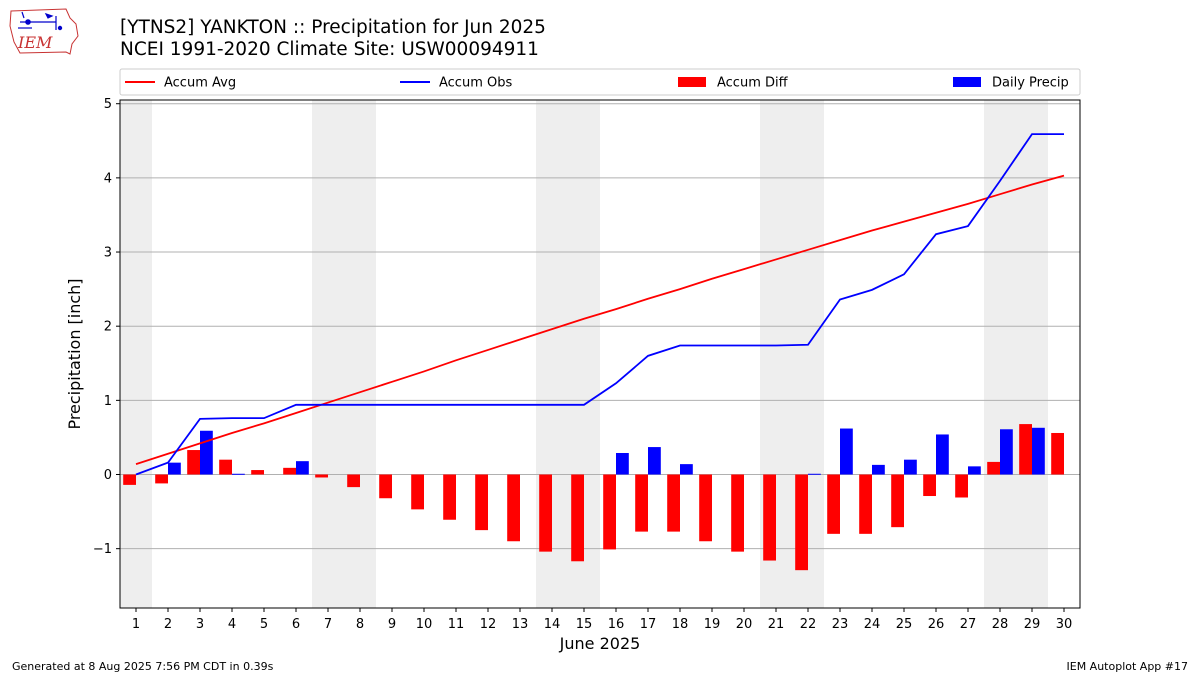 The height and width of the screenshot is (675, 1200). Describe the element at coordinates (40, 21) in the screenshot. I see `weather-instrument-icon` at that location.